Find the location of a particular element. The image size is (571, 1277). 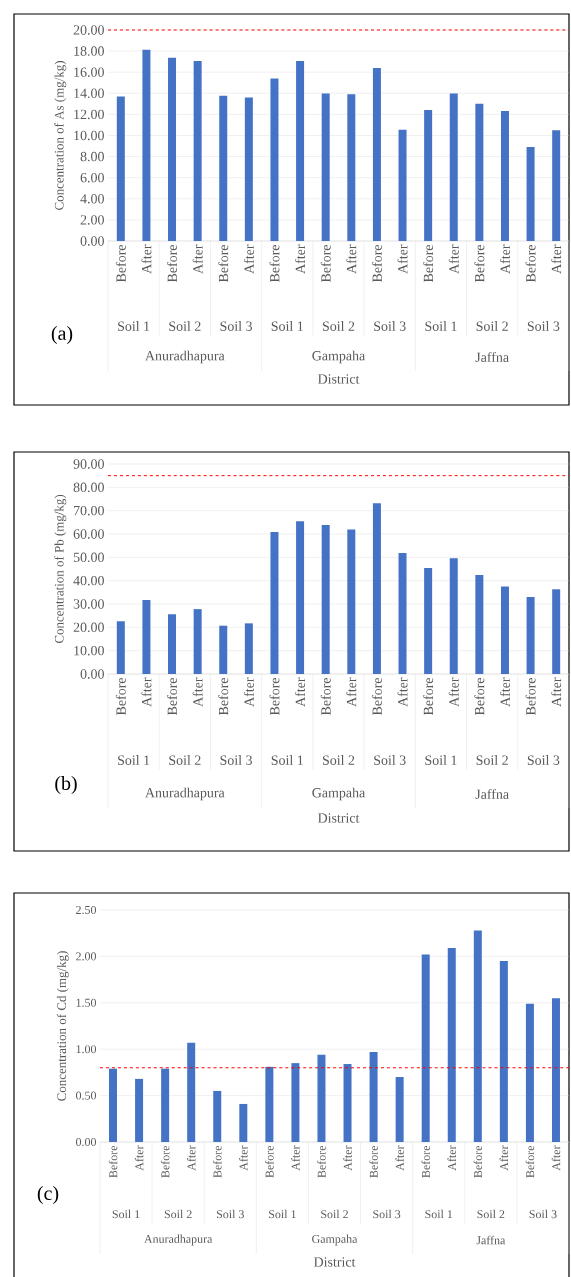

y-tick-label: 60.00 is located at coordinates (88, 534).